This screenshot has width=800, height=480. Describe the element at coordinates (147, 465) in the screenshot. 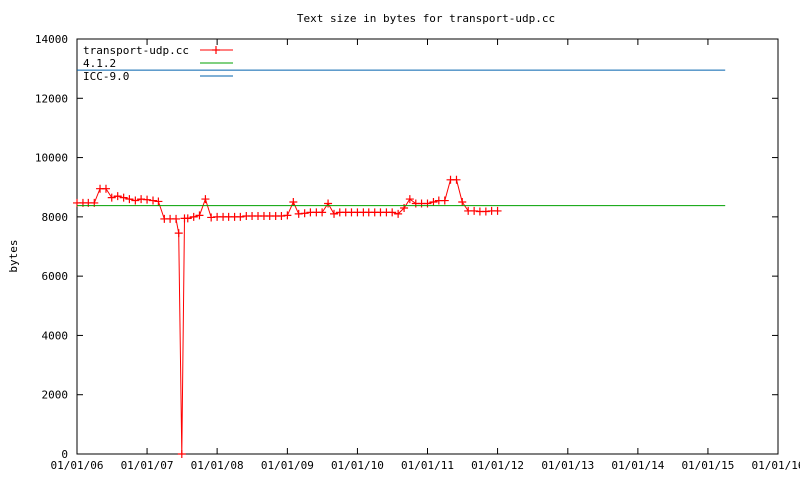

I see `x-tick-label: 01/01/07` at that location.